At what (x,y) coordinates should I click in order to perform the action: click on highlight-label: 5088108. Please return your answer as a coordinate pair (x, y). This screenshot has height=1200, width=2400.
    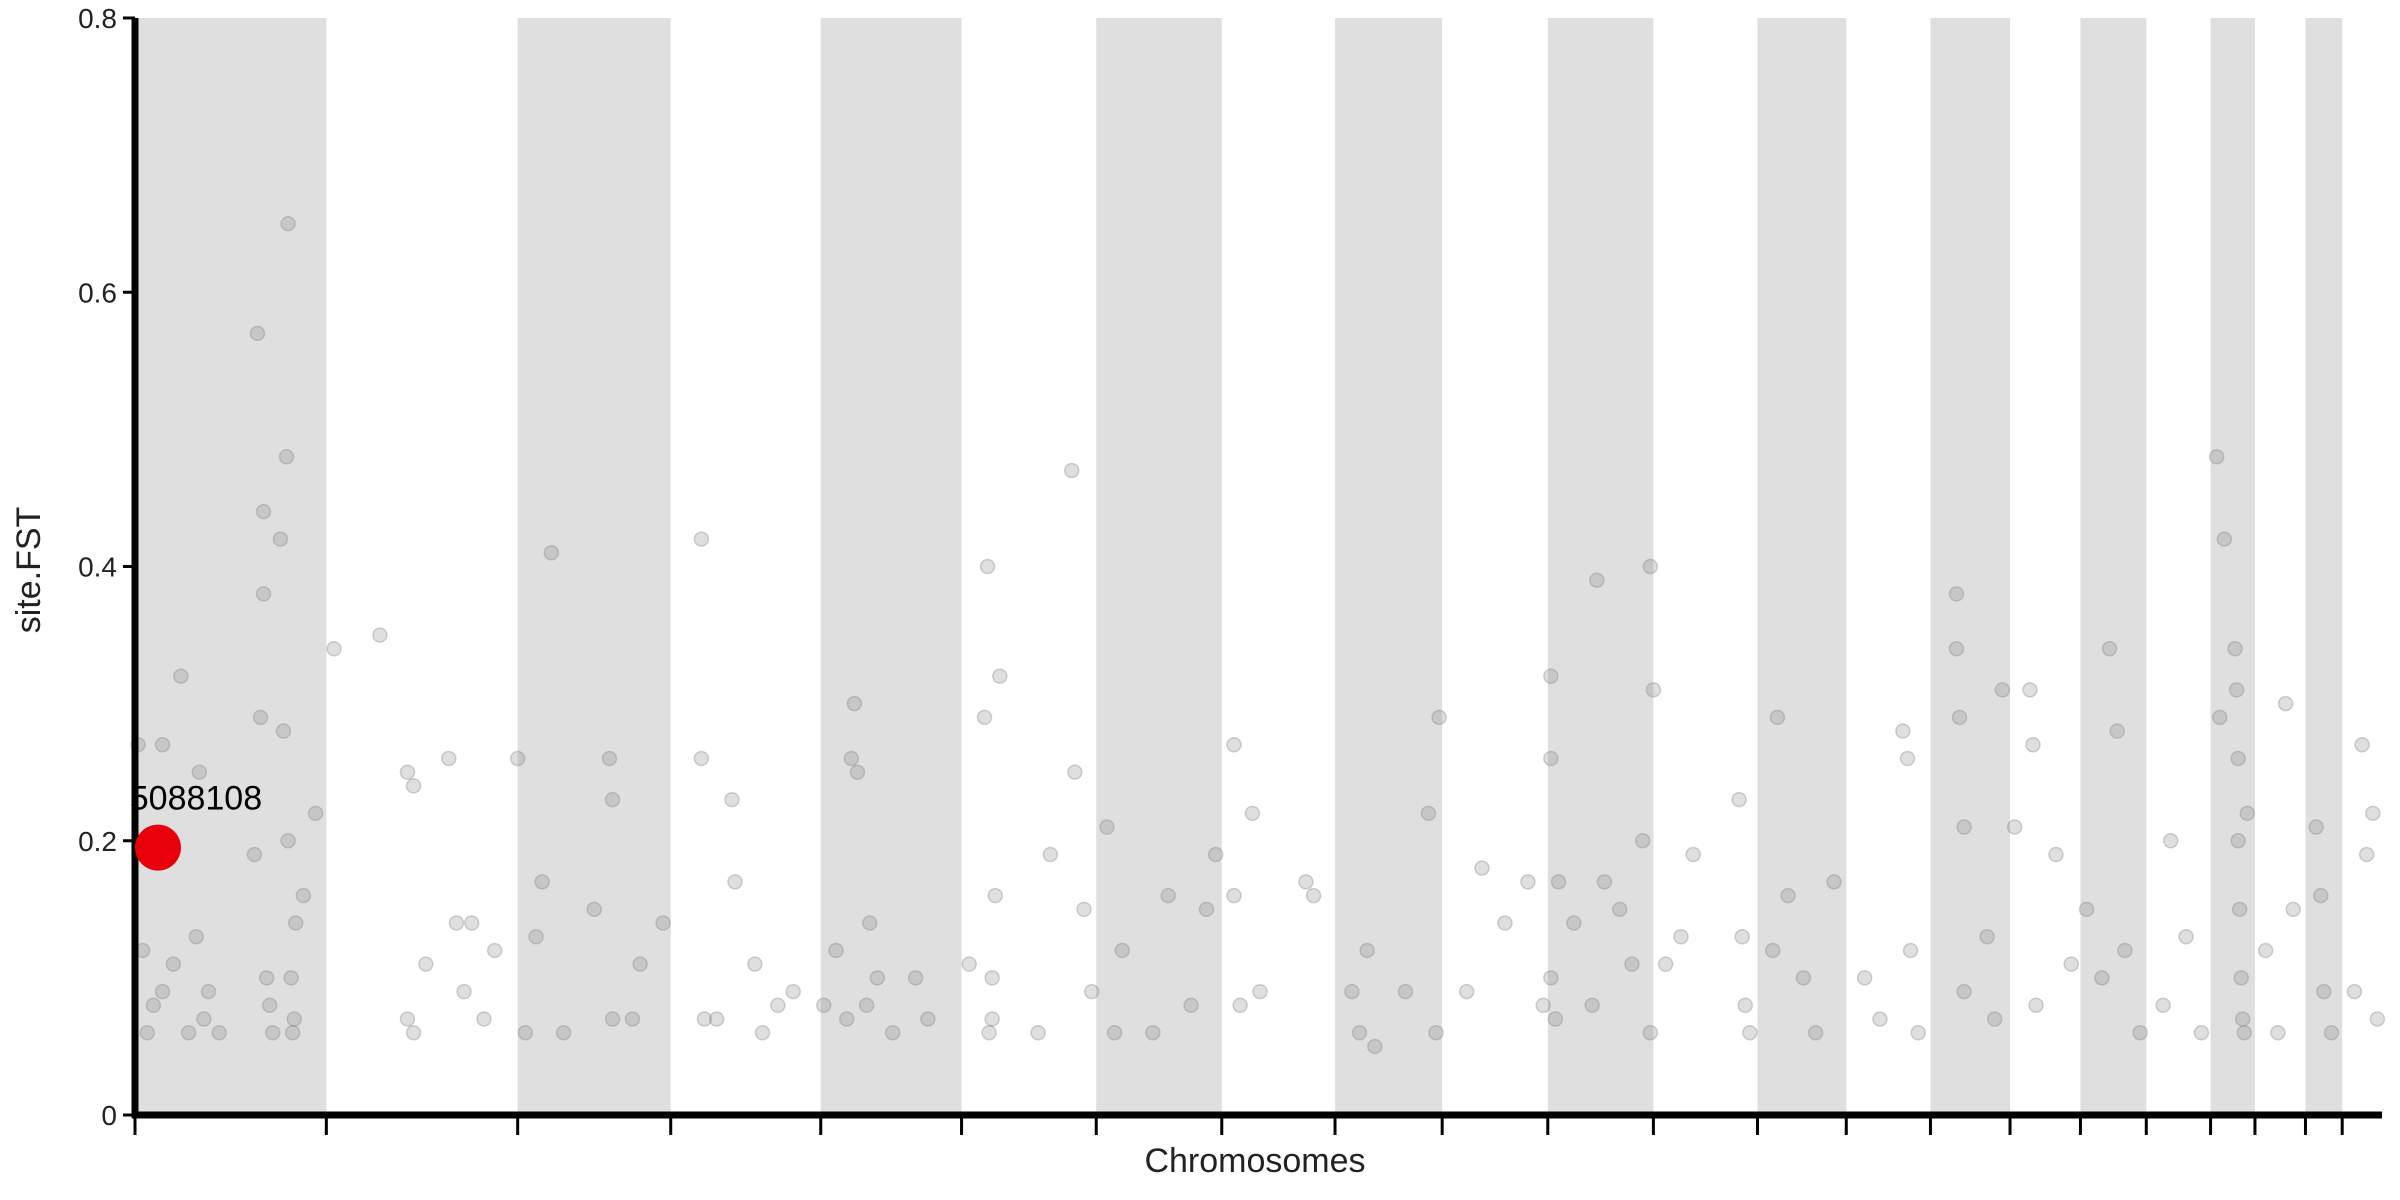
    Looking at the image, I should click on (196, 799).